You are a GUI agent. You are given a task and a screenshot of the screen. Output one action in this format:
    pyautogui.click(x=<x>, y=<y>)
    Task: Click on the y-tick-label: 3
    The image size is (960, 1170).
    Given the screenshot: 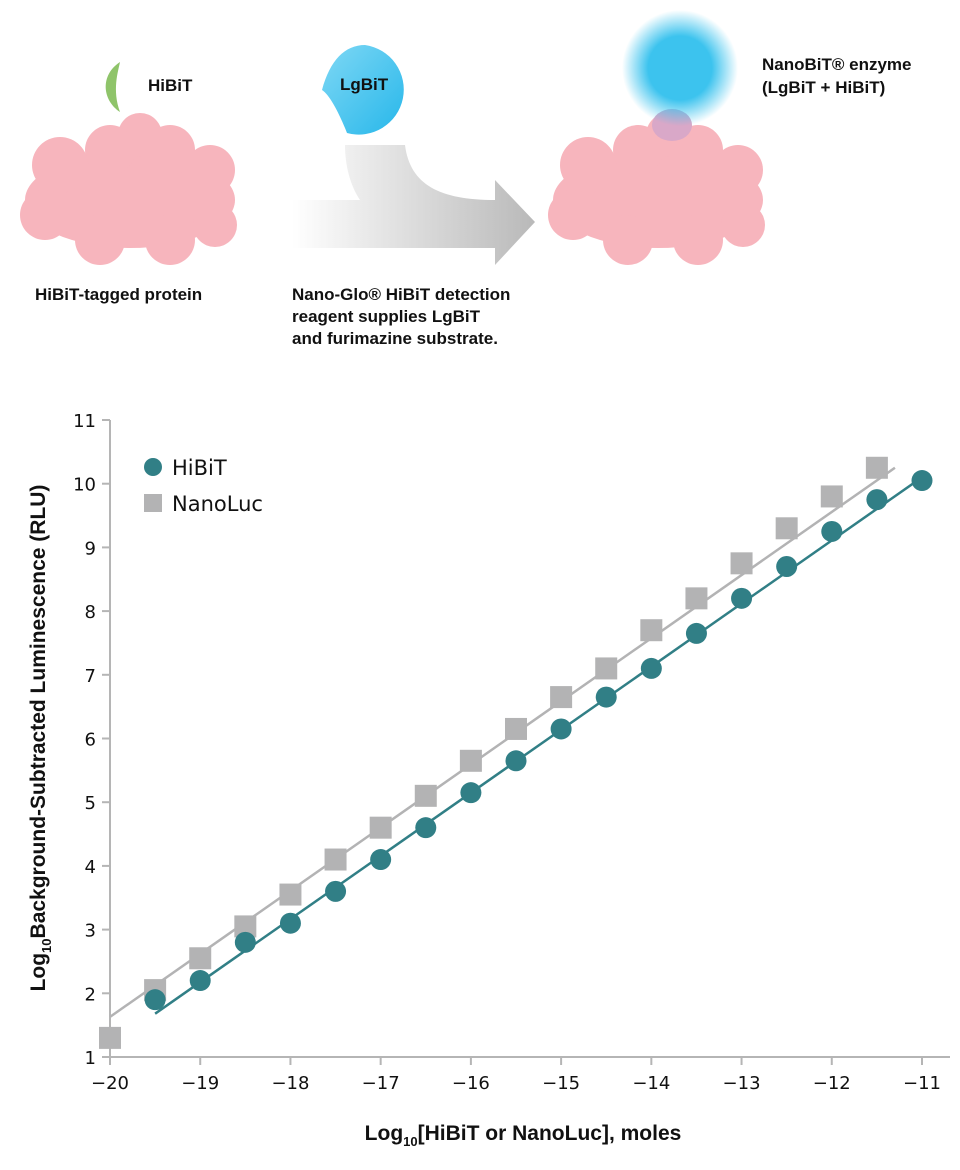 What is the action you would take?
    pyautogui.click(x=90, y=931)
    